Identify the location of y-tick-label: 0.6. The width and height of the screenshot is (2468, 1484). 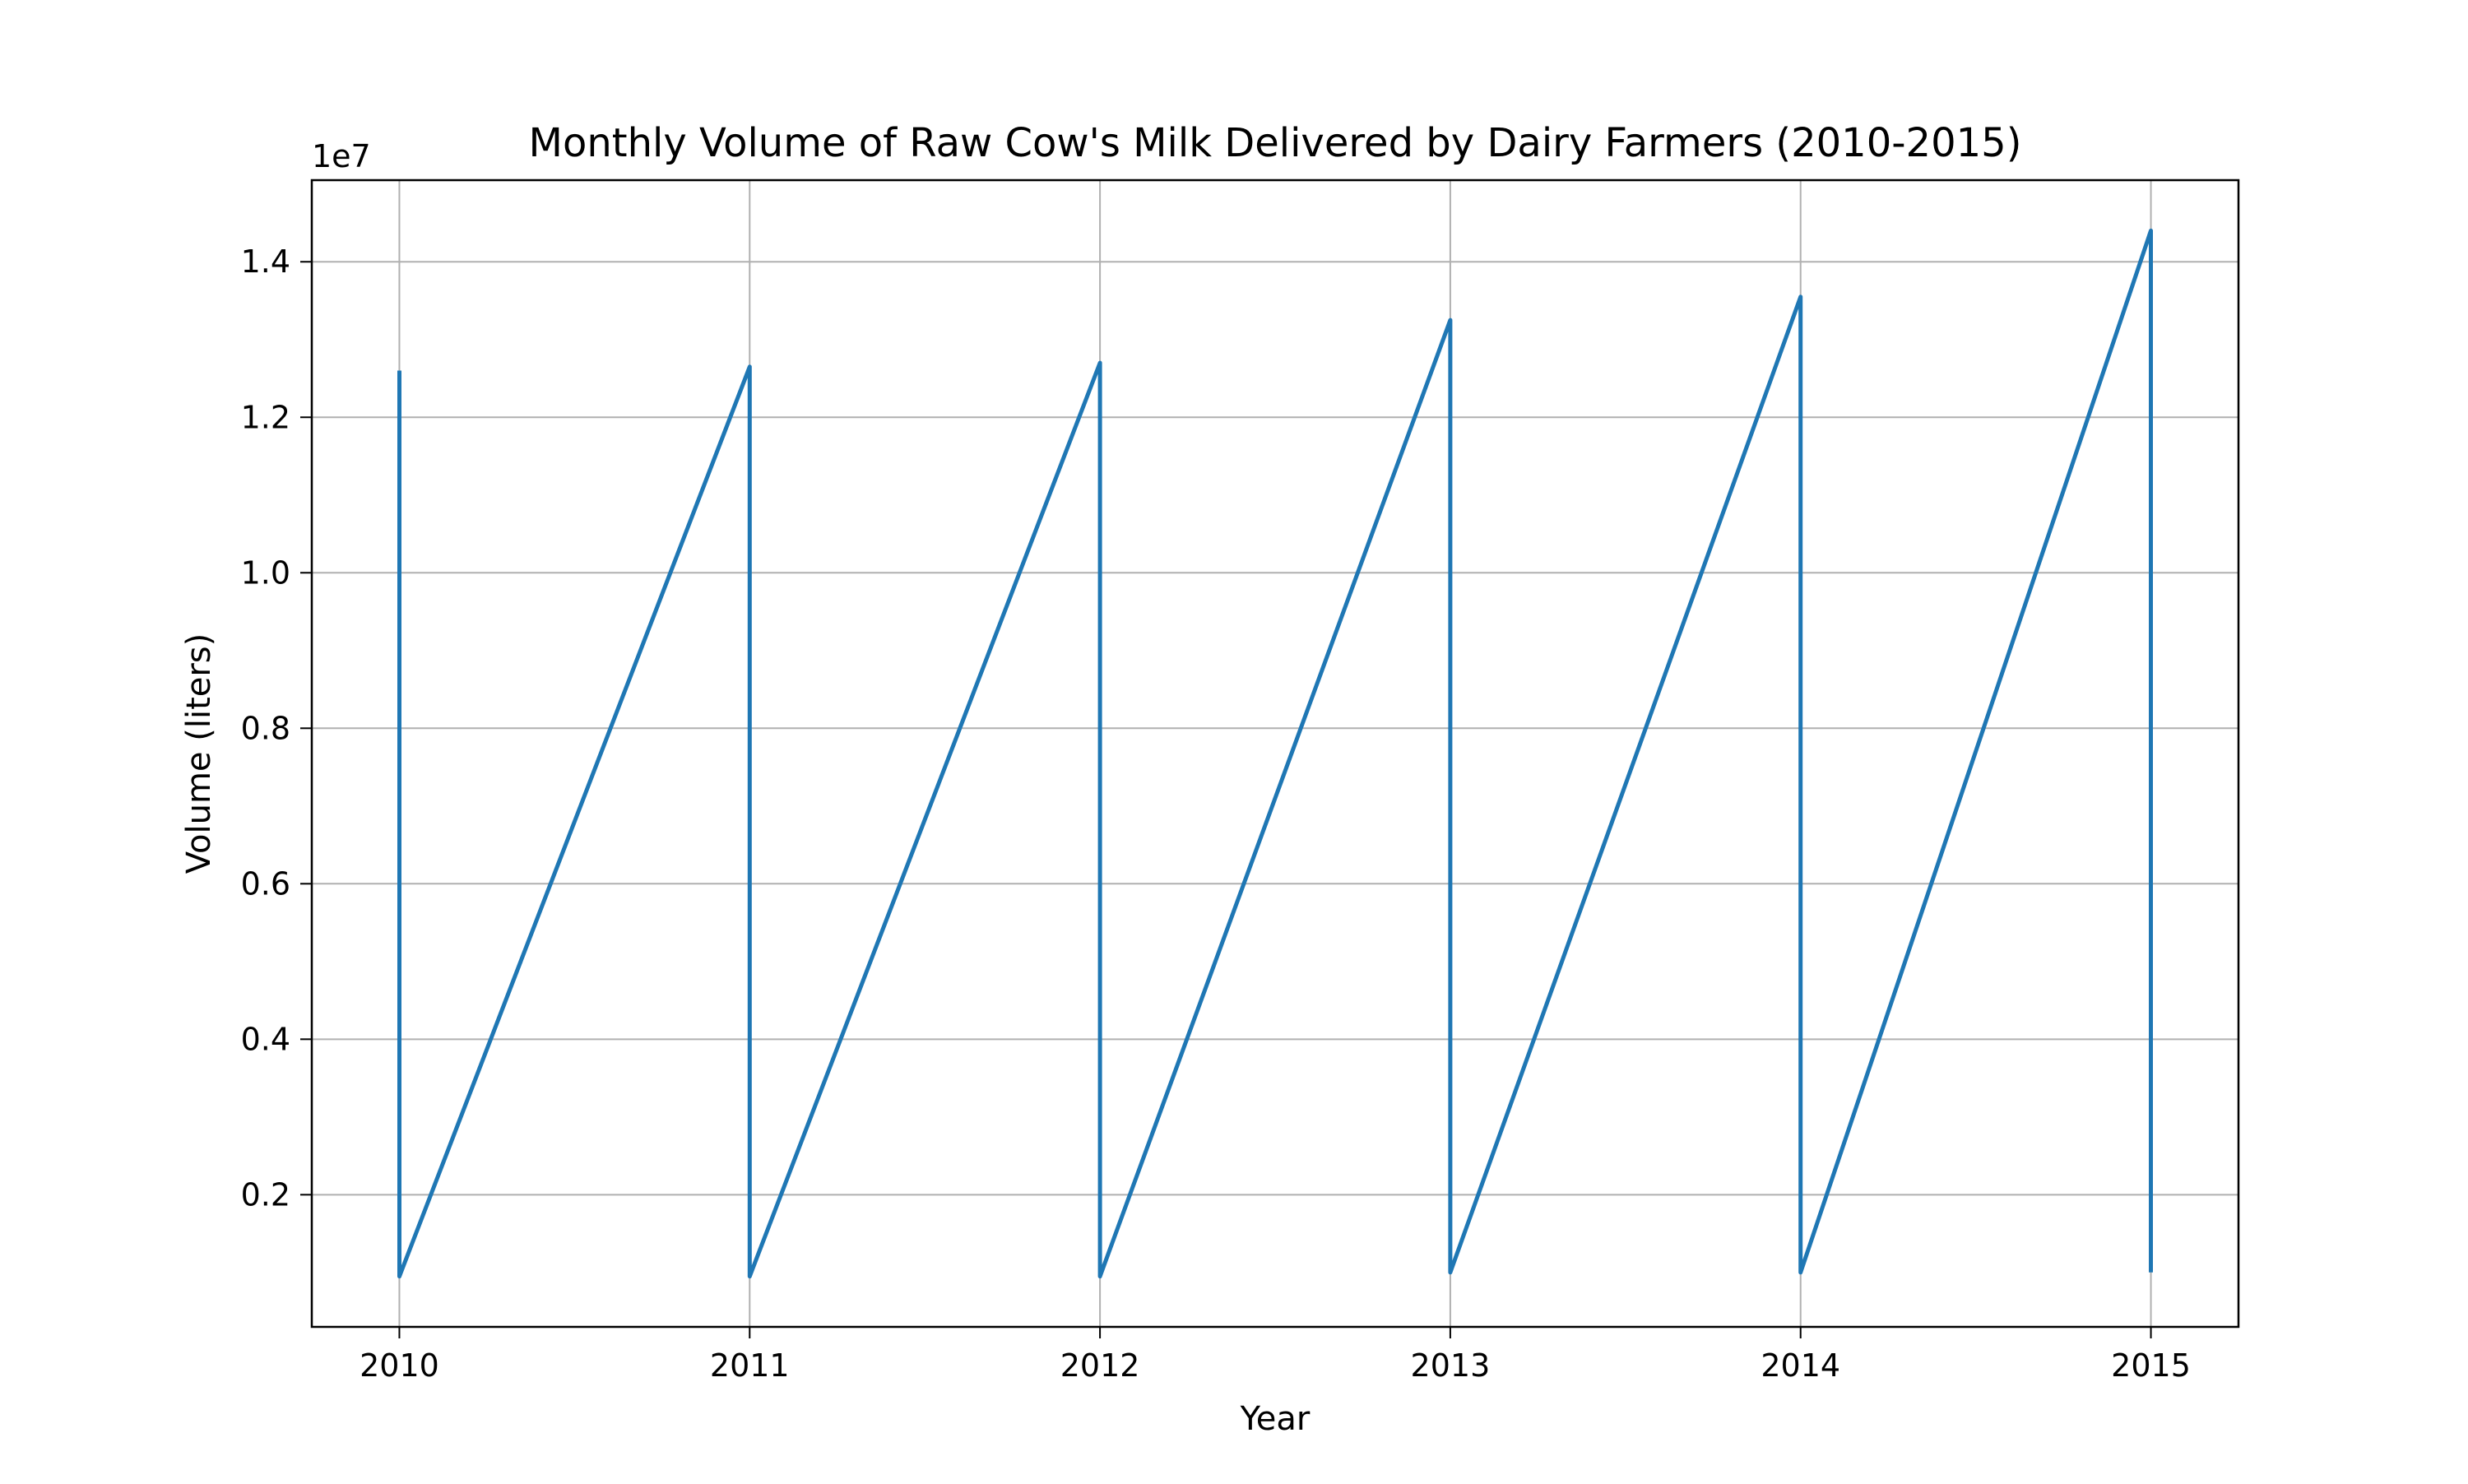
(265, 883).